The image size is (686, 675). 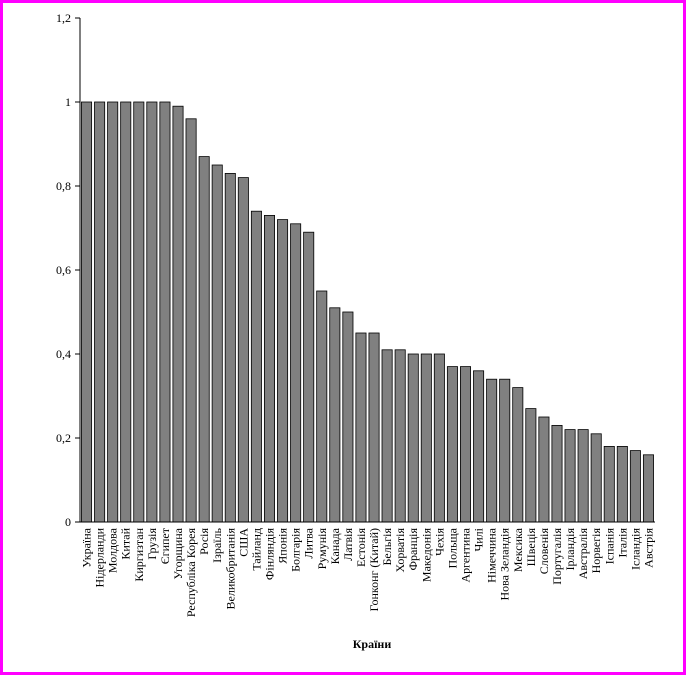 I want to click on x-tick-label: Ізраїль, so click(x=217, y=544).